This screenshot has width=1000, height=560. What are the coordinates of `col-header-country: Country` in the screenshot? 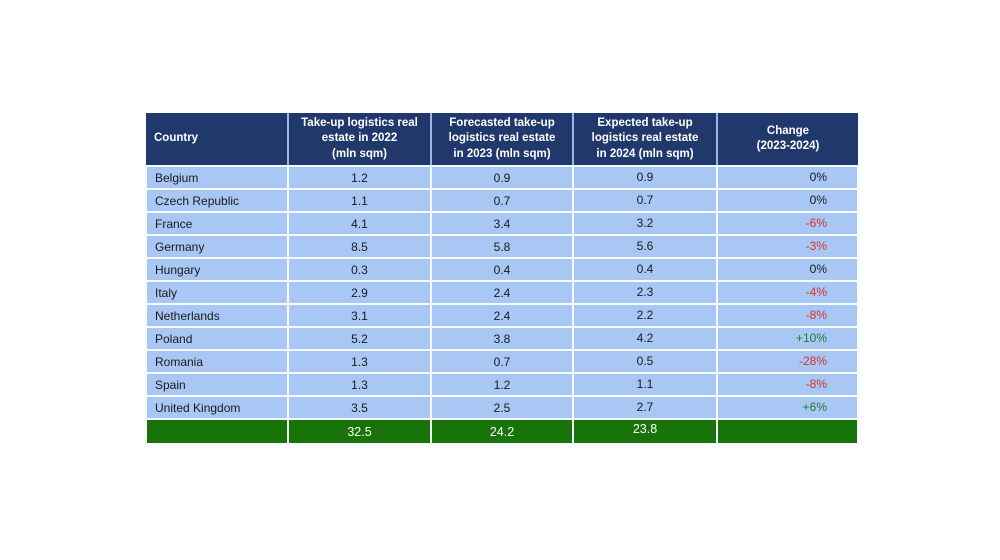 It's located at (217, 140).